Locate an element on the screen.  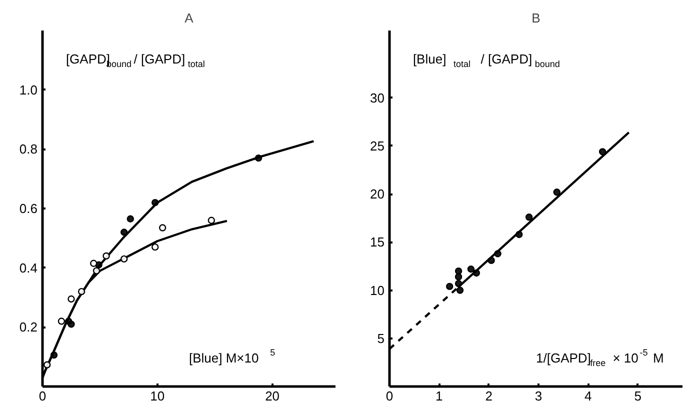
chart-title: A is located at coordinates (189, 18).